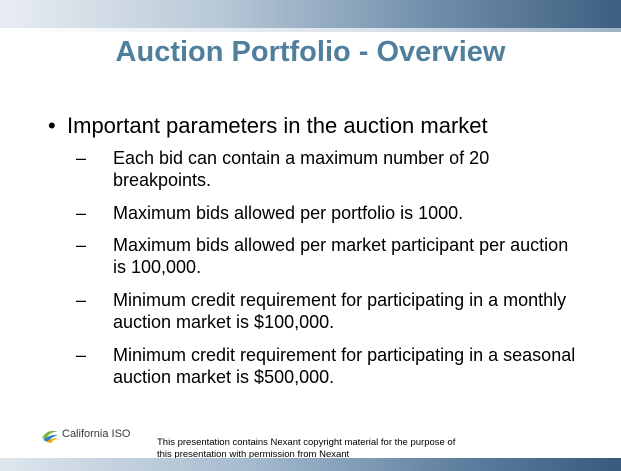 The height and width of the screenshot is (471, 621). I want to click on logo: California ISO, so click(115, 436).